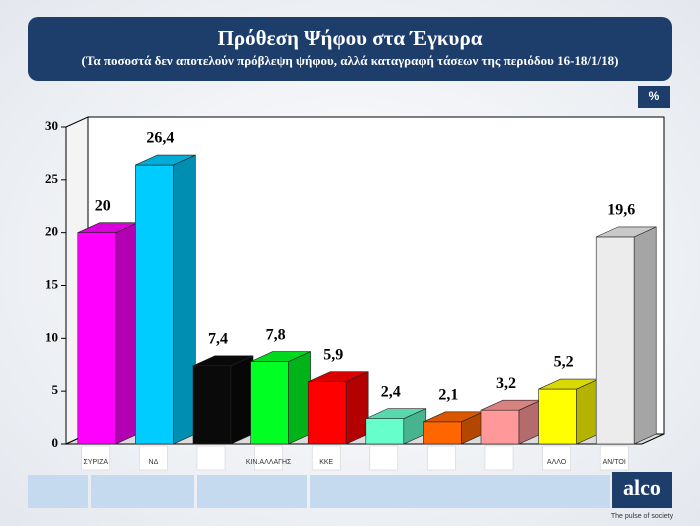 Image resolution: width=700 pixels, height=526 pixels. I want to click on value-label: 5,2, so click(564, 362).